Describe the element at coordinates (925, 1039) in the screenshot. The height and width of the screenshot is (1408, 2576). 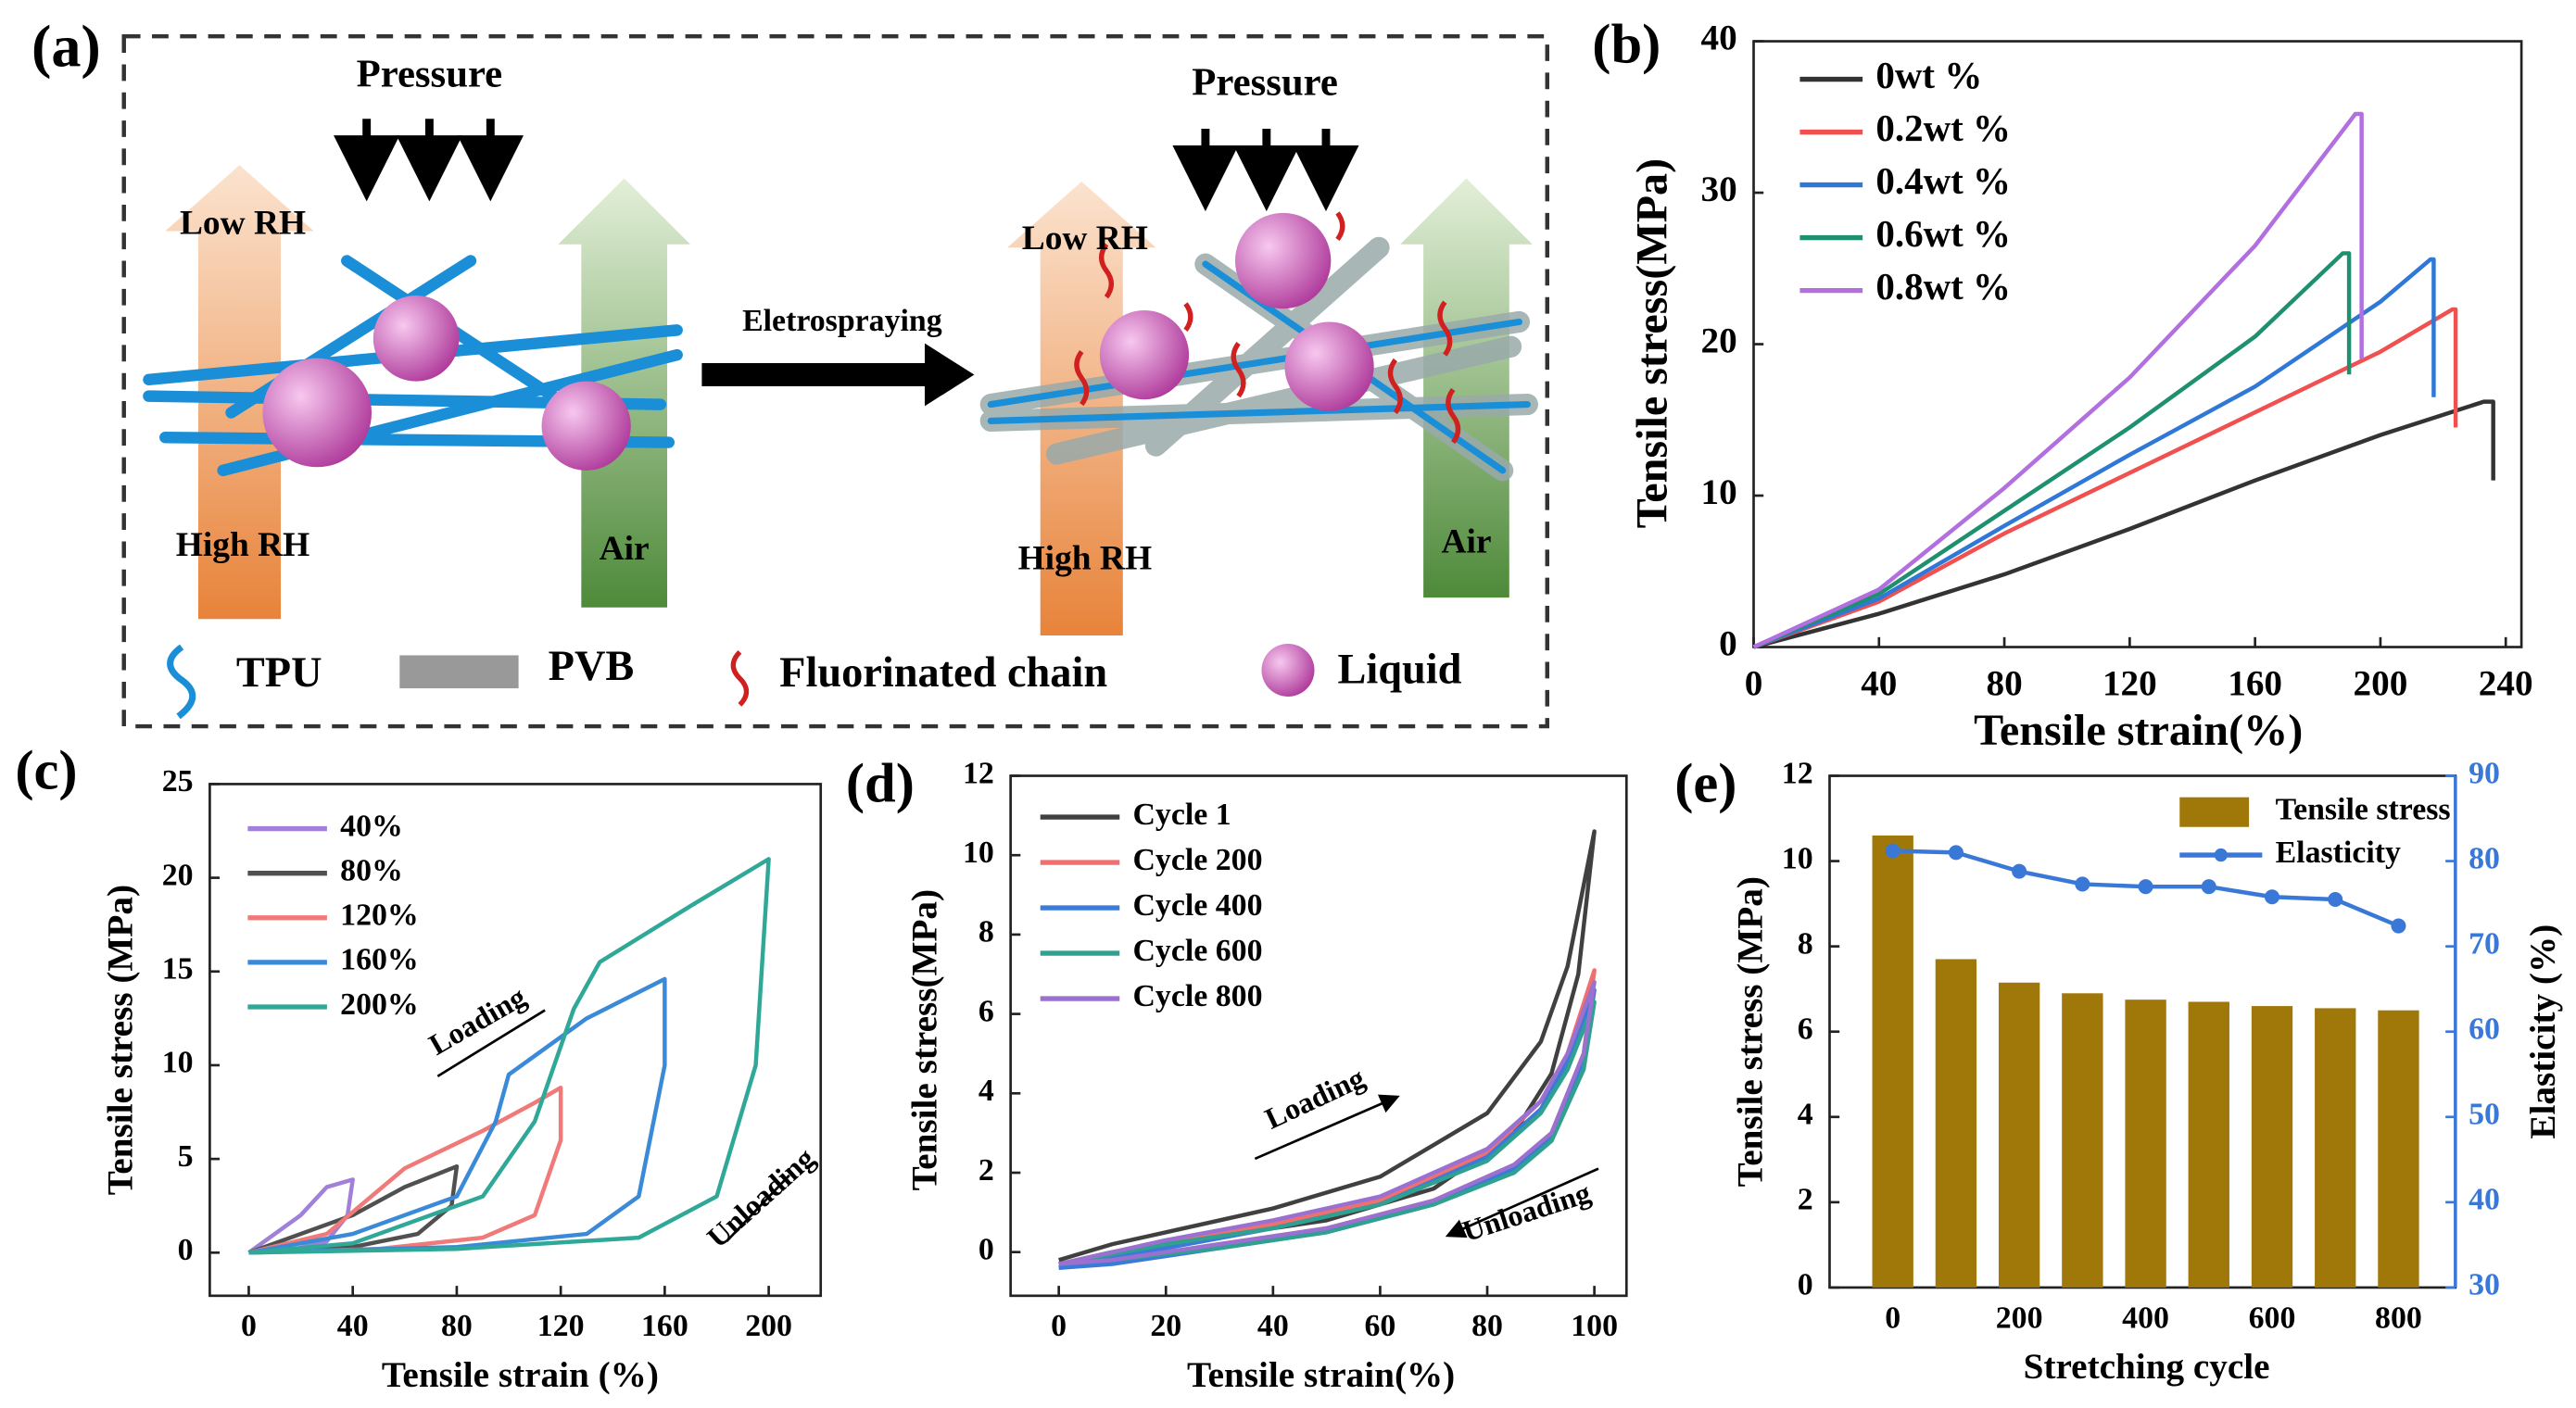
I see `y-axis-label: Tensile stress(MPa)` at that location.